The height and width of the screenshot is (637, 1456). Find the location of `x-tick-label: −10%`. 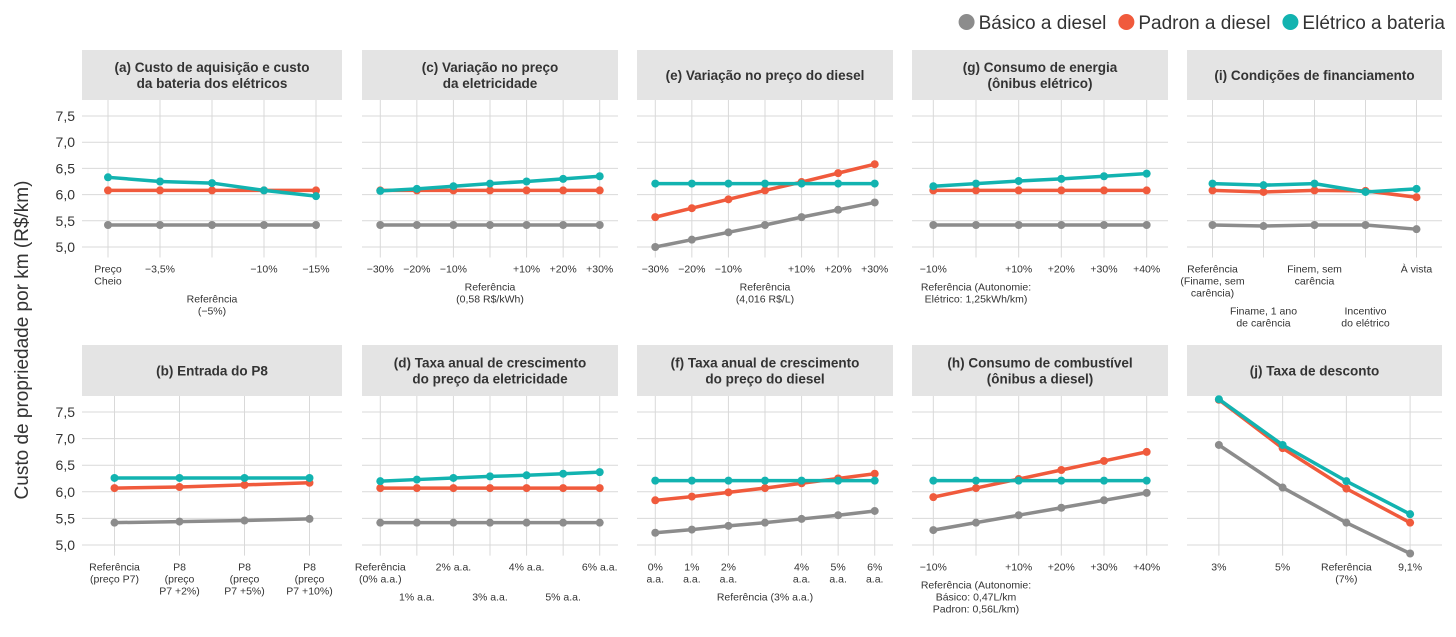

x-tick-label: −10% is located at coordinates (933, 568).